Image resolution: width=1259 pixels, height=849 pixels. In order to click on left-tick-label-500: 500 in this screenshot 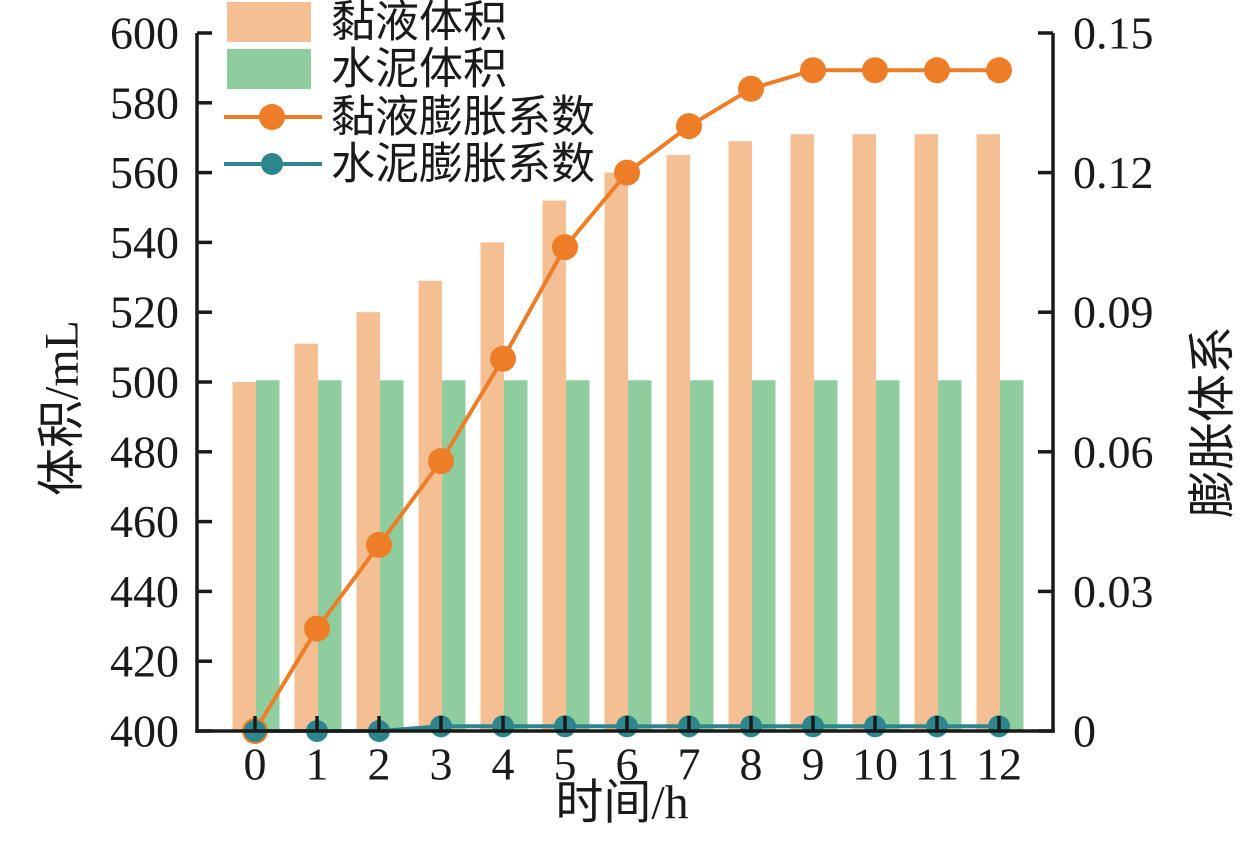, I will do `click(144, 382)`.